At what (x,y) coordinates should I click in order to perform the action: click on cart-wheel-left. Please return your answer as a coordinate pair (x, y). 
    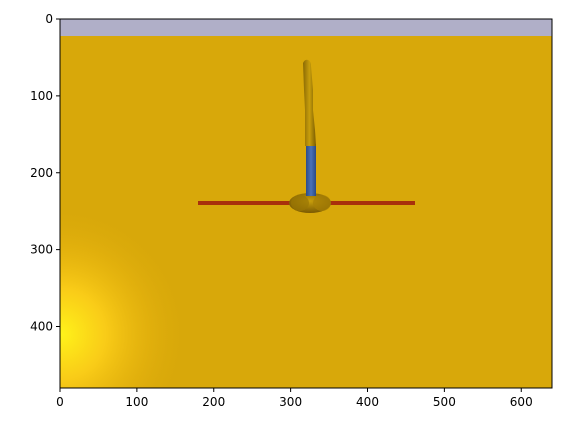
    Looking at the image, I should click on (300, 203).